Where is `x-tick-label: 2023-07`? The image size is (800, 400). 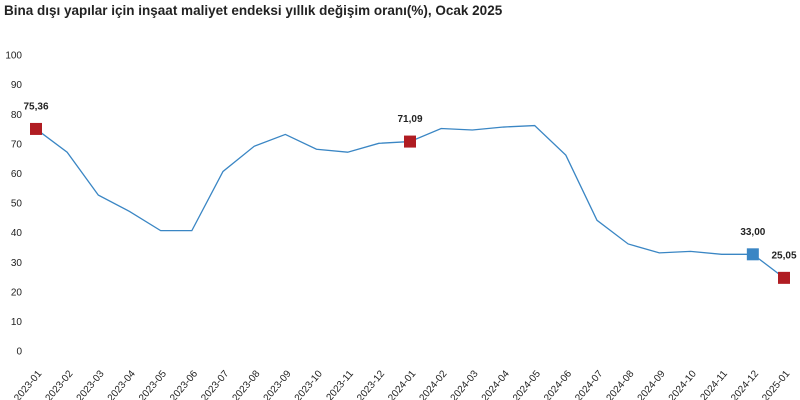 x-tick-label: 2023-07 is located at coordinates (215, 384).